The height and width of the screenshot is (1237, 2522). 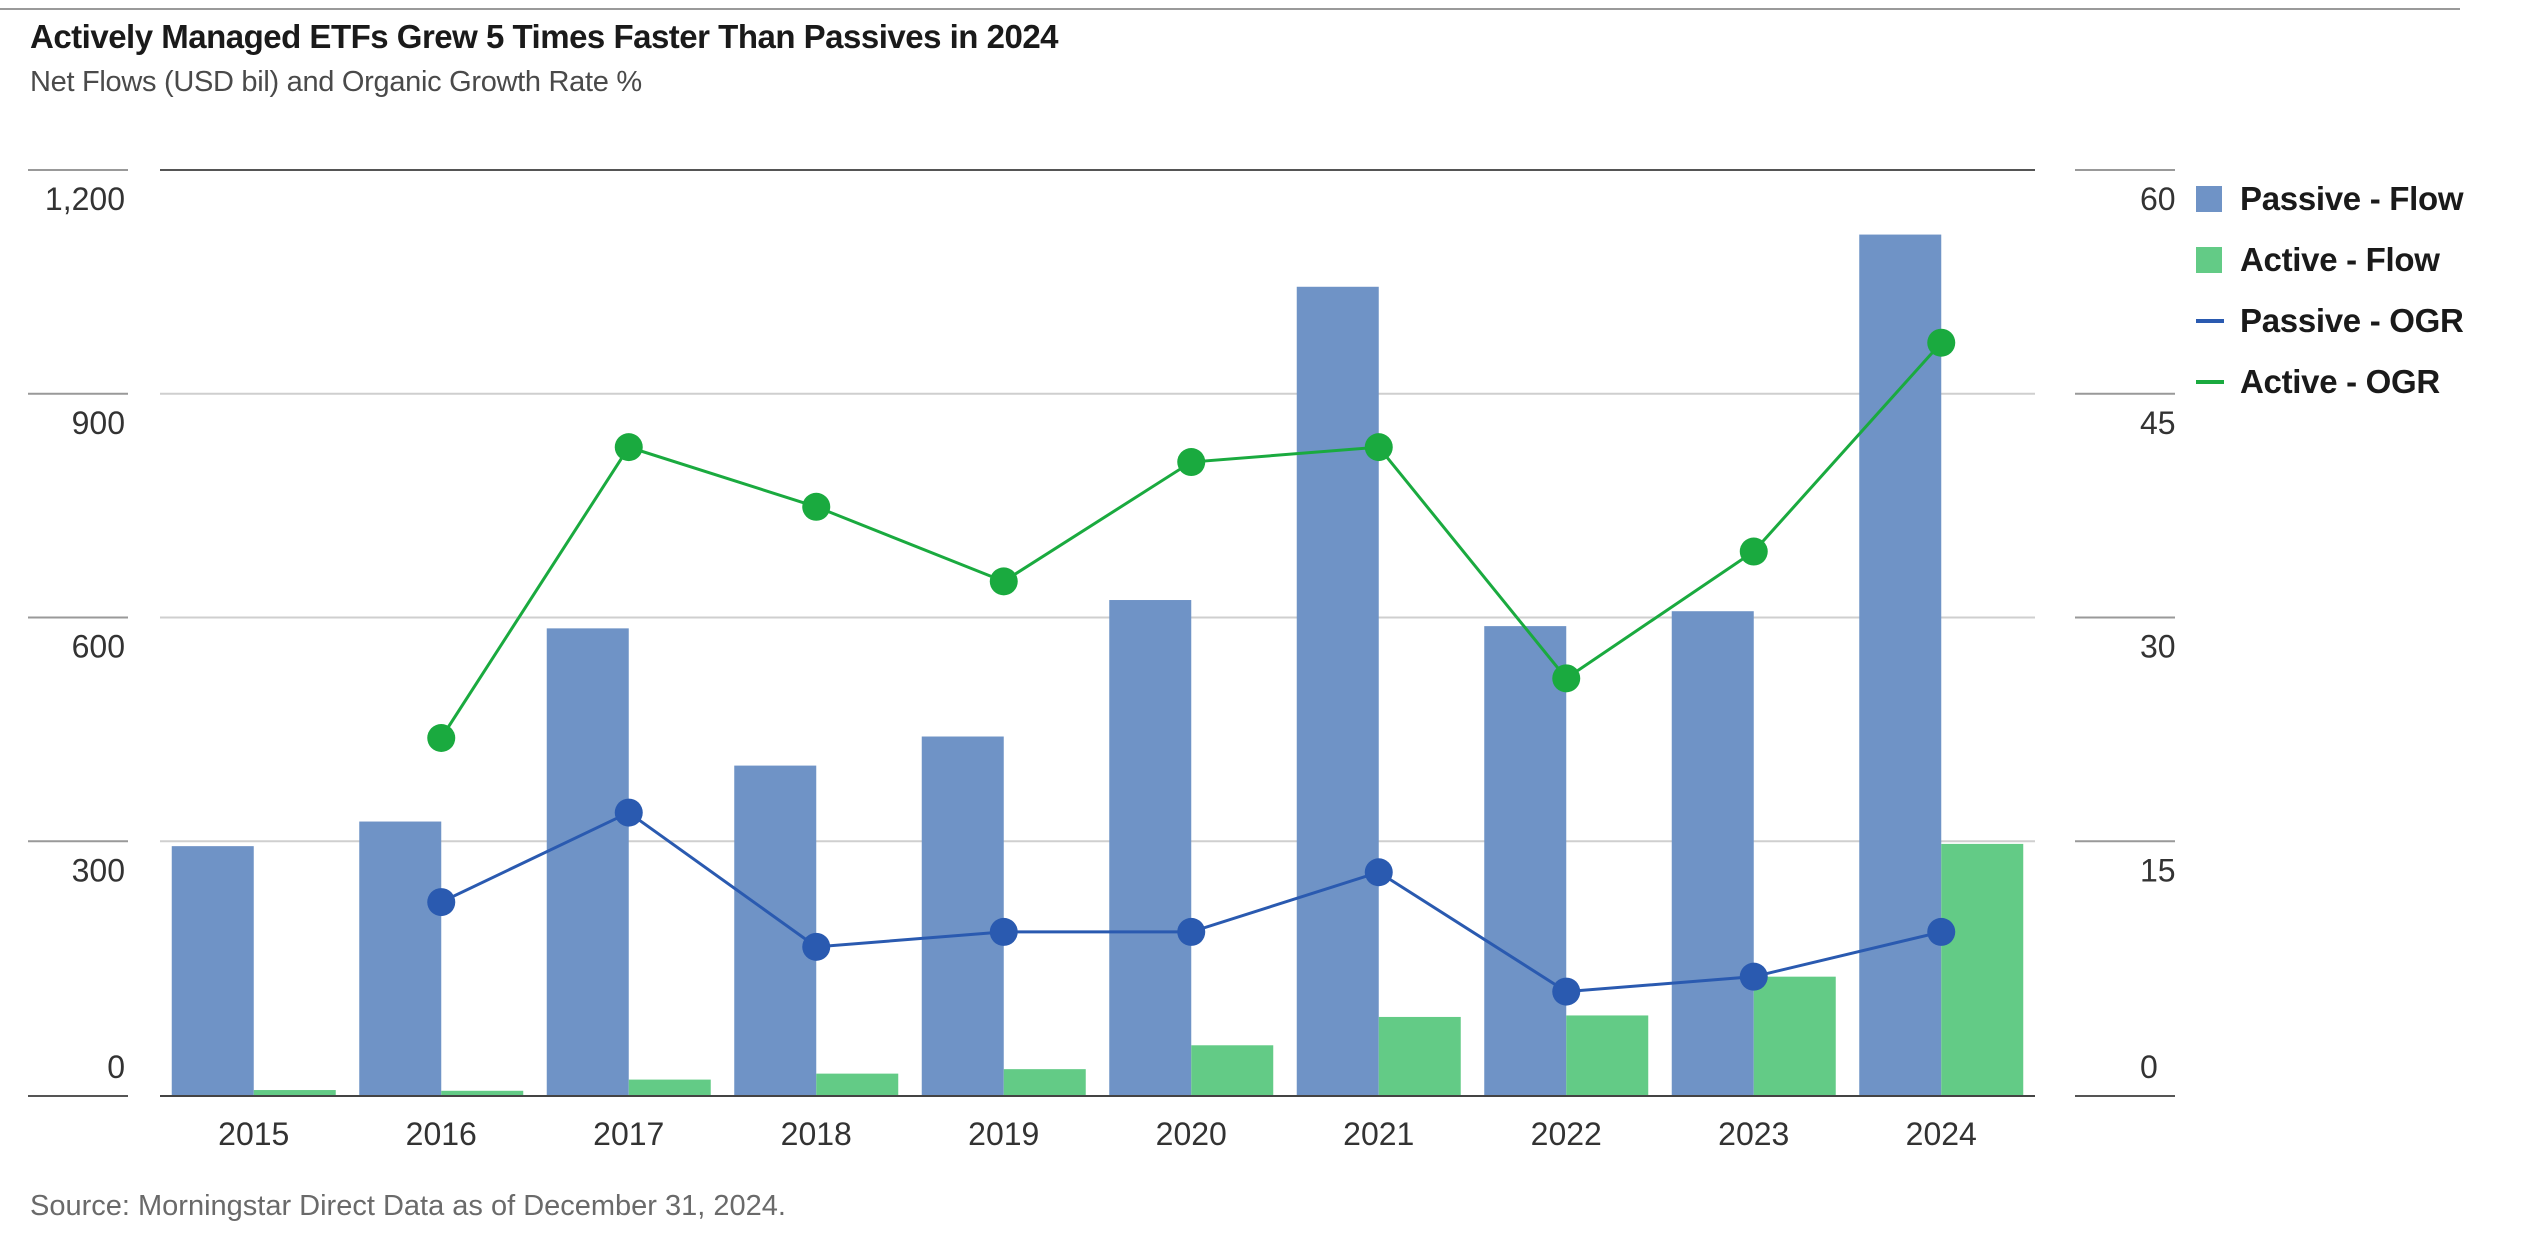 I want to click on bar-active-flow-2021, so click(x=1419, y=1056).